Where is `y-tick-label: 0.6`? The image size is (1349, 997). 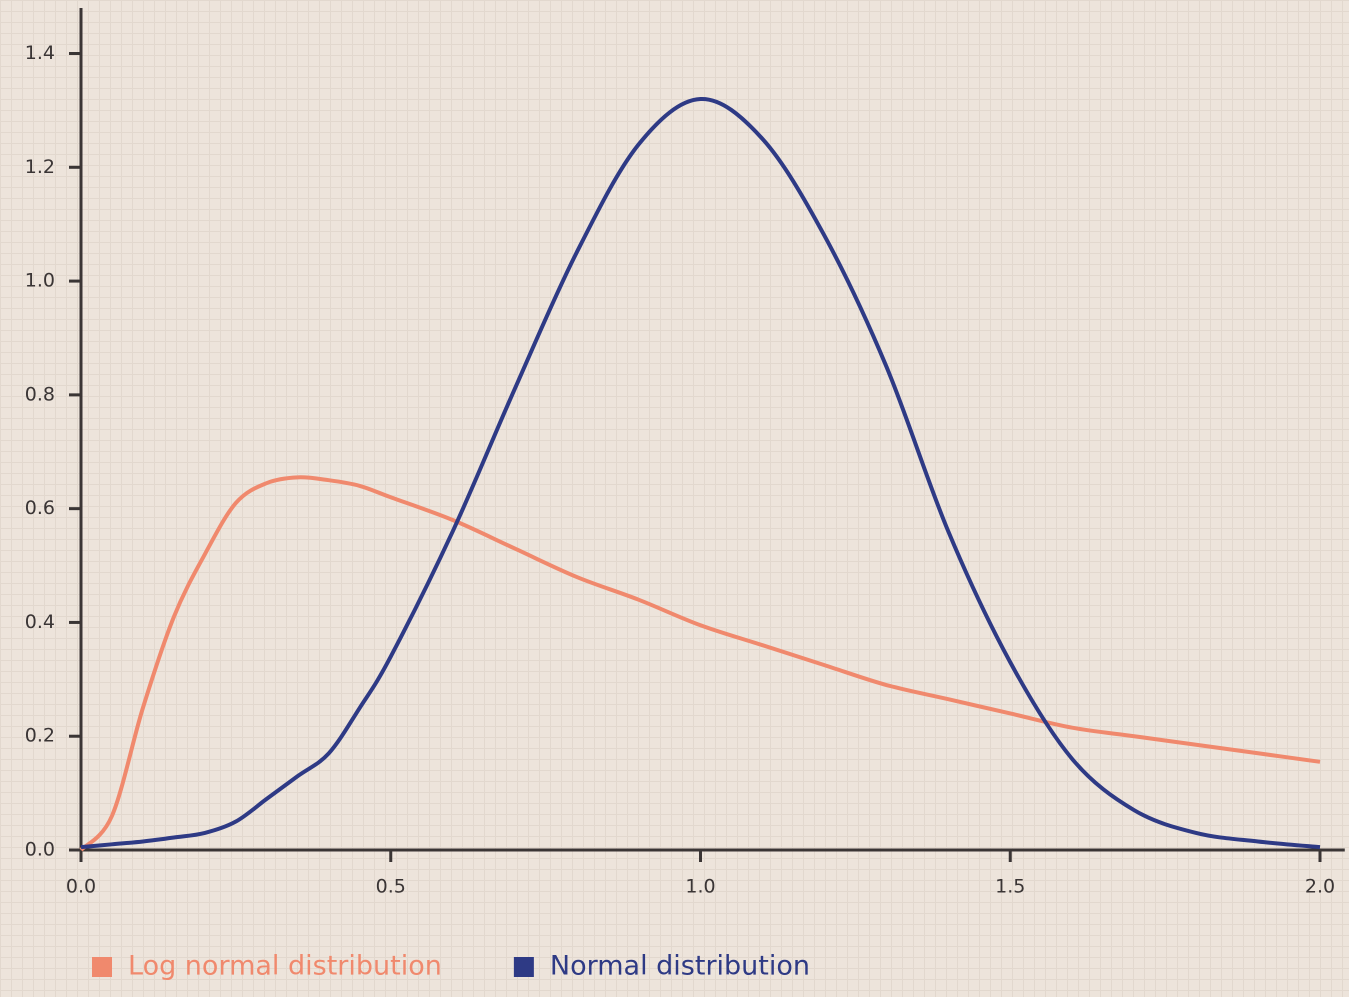
y-tick-label: 0.6 is located at coordinates (40, 508).